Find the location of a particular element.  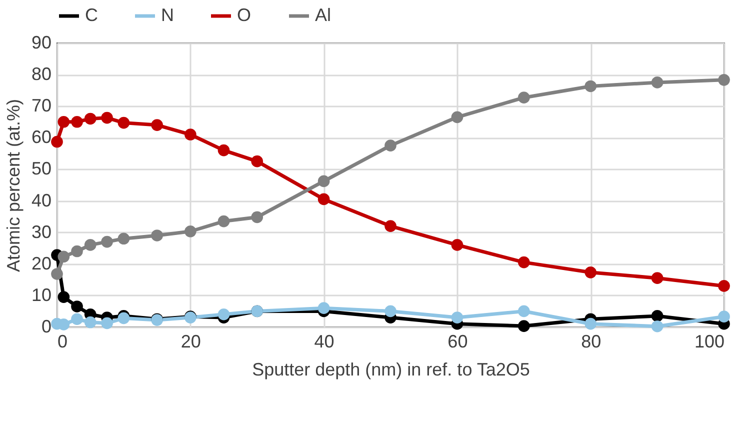

x-tick-label: 20 is located at coordinates (190, 342).